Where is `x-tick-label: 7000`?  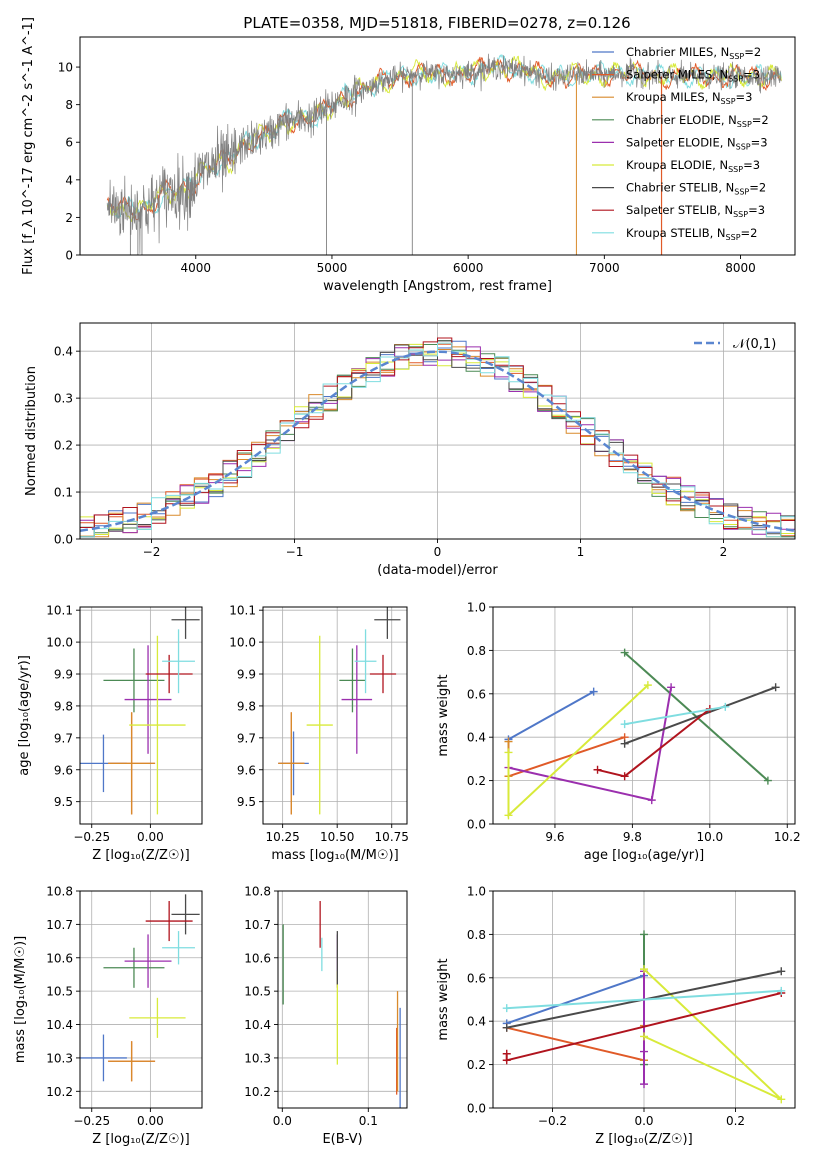 x-tick-label: 7000 is located at coordinates (604, 268).